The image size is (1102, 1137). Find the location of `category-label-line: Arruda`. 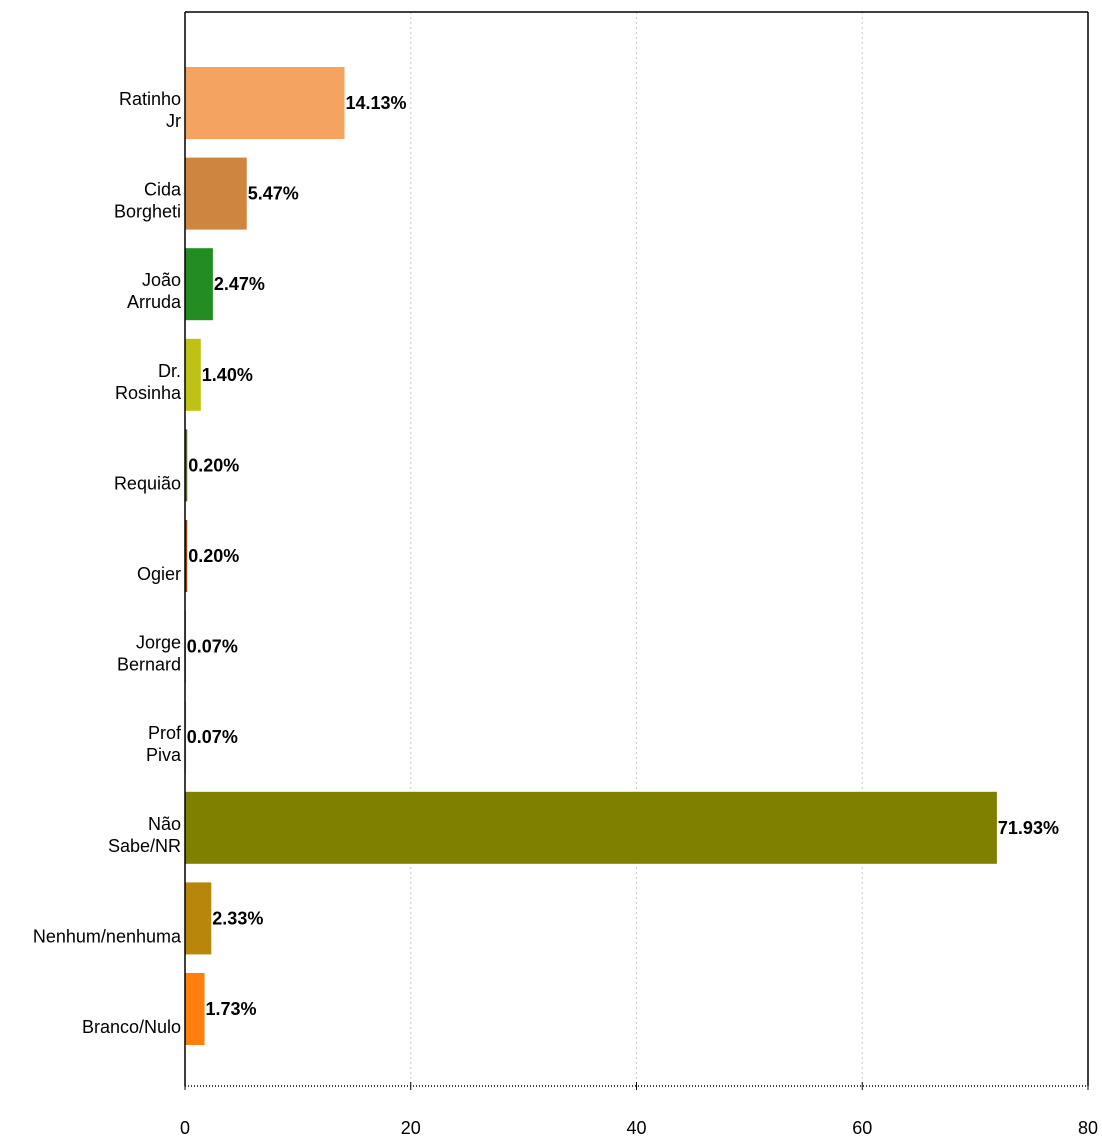

category-label-line: Arruda is located at coordinates (154, 302).